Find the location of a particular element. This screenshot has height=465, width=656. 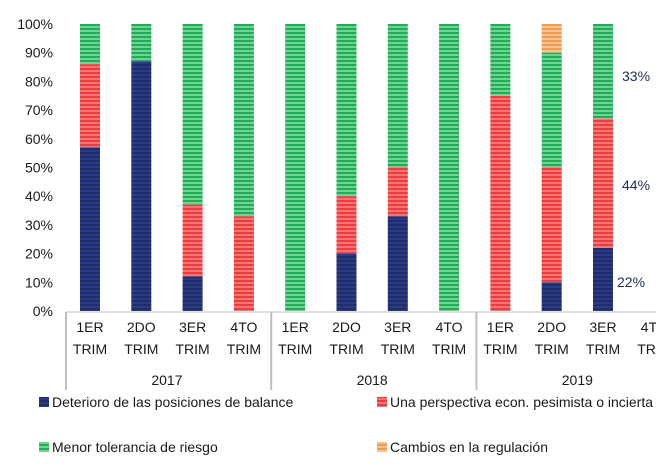

annotation-label: 22% is located at coordinates (631, 282).